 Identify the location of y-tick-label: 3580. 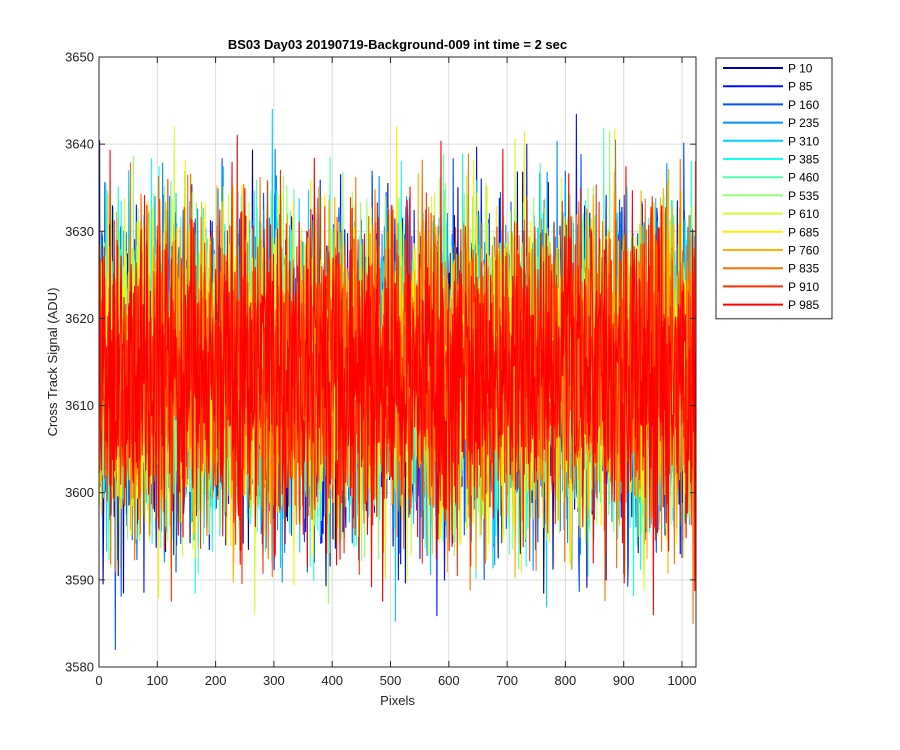
(79, 667).